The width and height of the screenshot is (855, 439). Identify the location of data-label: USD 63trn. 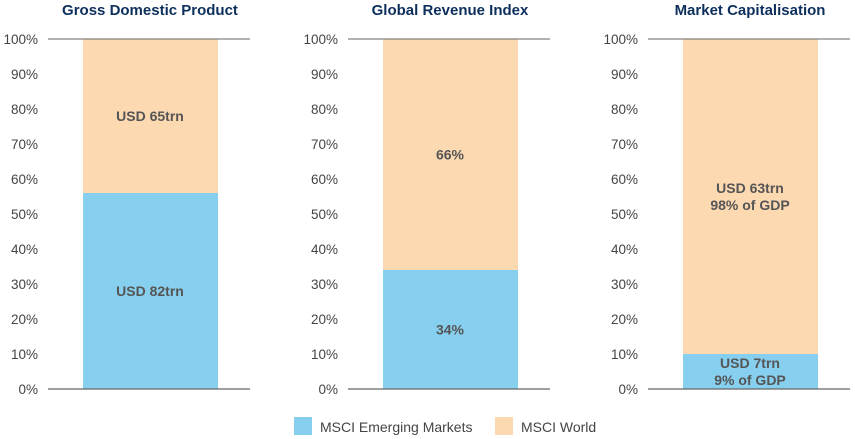
(750, 188).